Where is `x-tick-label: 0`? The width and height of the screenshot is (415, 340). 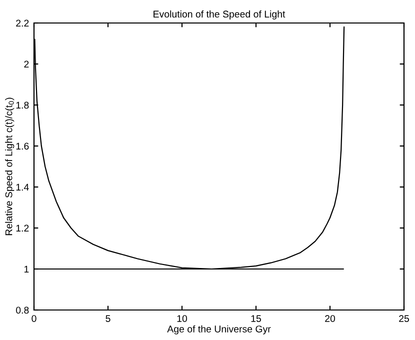 x-tick-label: 0 is located at coordinates (34, 318).